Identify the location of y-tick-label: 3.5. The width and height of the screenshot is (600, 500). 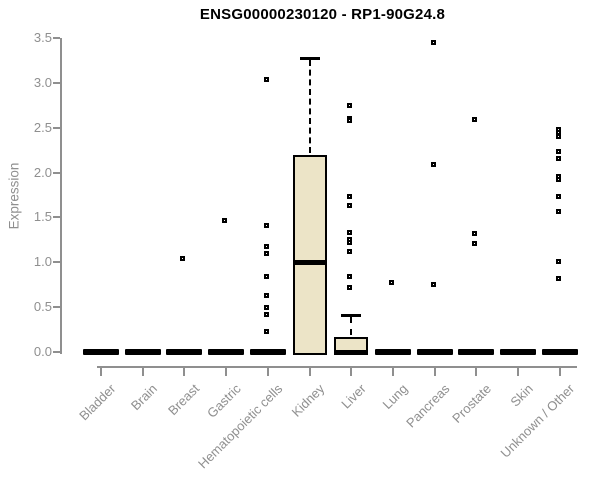
(42, 37).